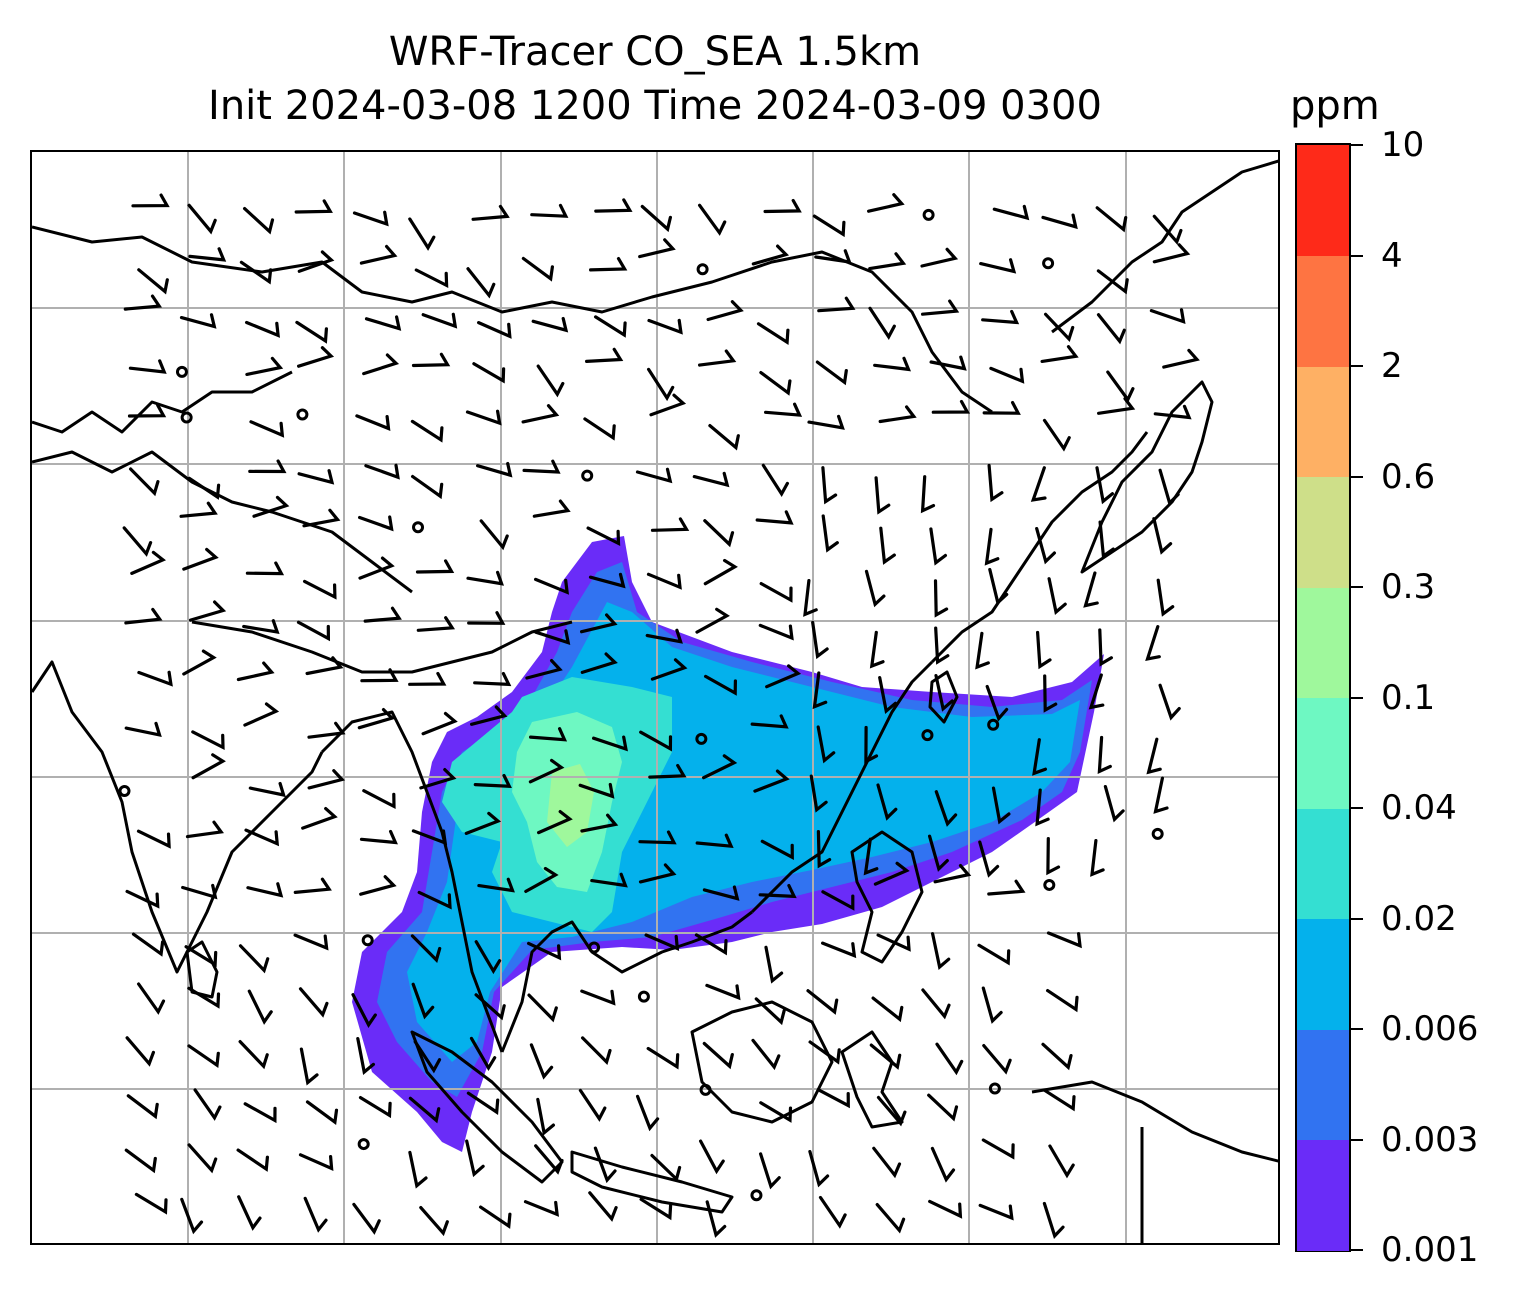 Image resolution: width=1528 pixels, height=1306 pixels. Describe the element at coordinates (842, 787) in the screenshot. I see `coast-indochina` at that location.